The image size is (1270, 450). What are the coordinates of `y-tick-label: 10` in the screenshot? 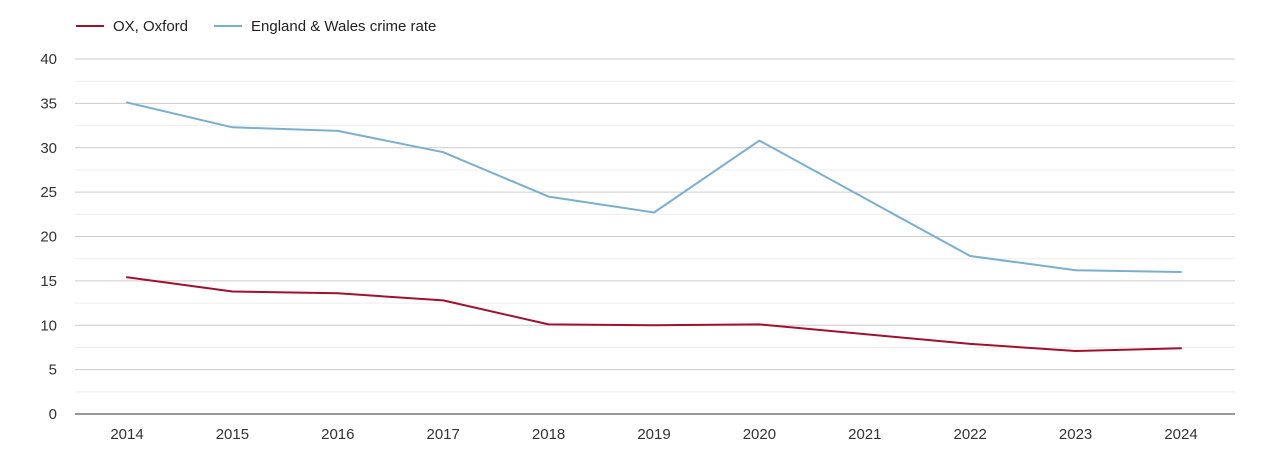 It's located at (48, 325).